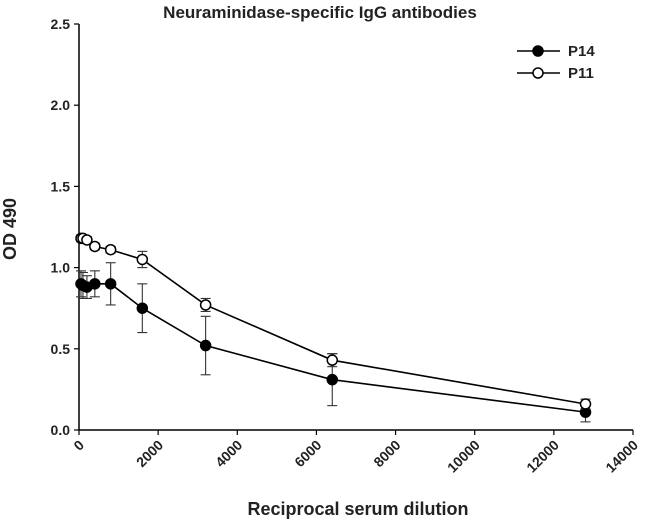  I want to click on chart-title: Neuraminidase-specific IgG antibodies, so click(320, 12).